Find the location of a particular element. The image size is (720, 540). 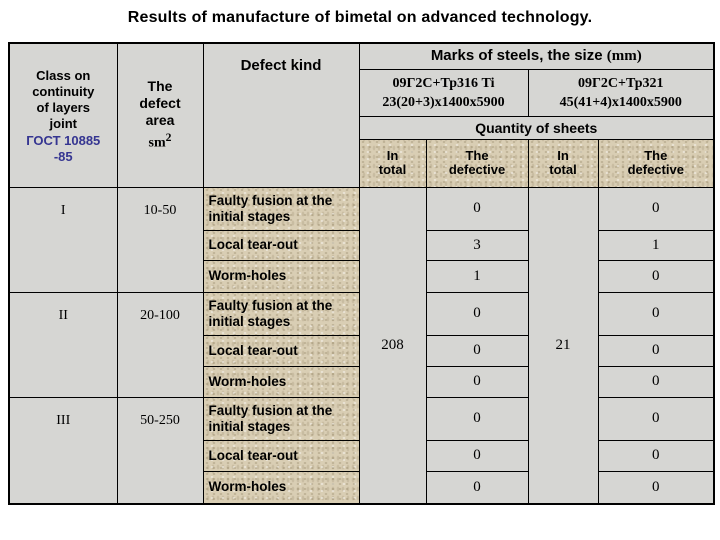

in-total-steel2-cell: 21 is located at coordinates (563, 345).